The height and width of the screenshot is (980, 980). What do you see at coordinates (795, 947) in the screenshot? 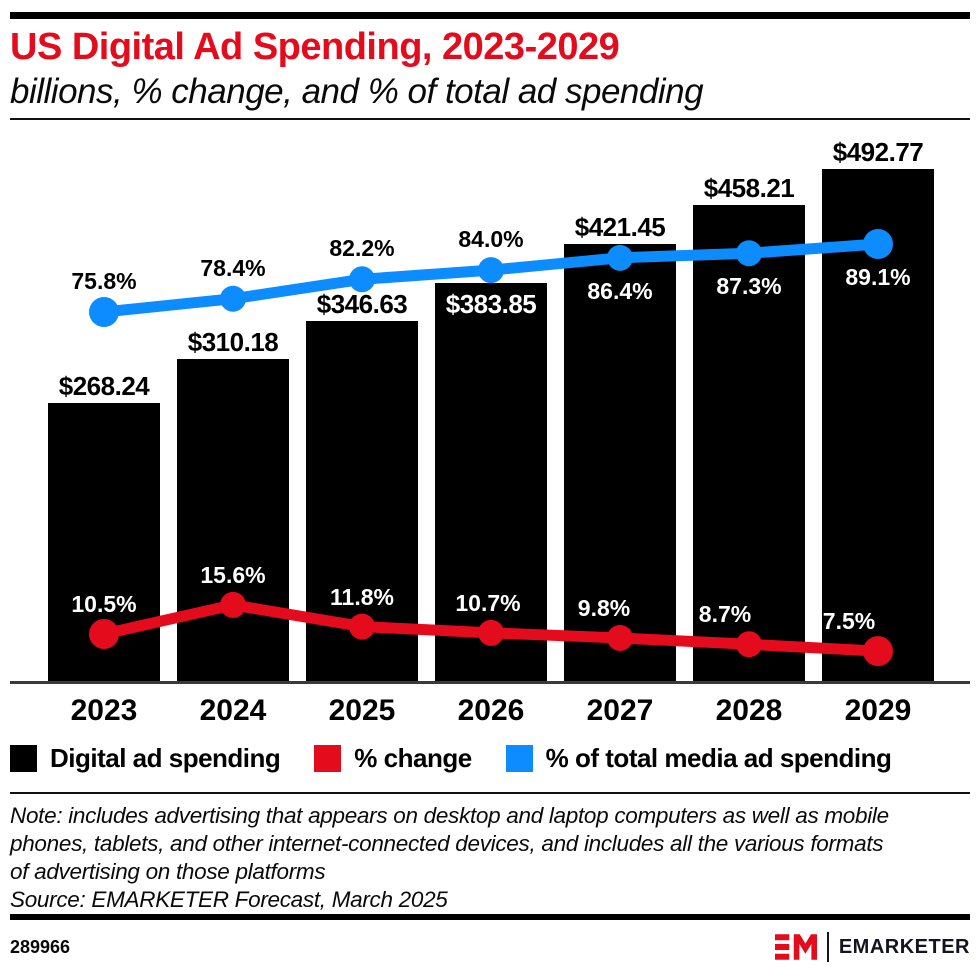
I see `em-monogram-icon` at bounding box center [795, 947].